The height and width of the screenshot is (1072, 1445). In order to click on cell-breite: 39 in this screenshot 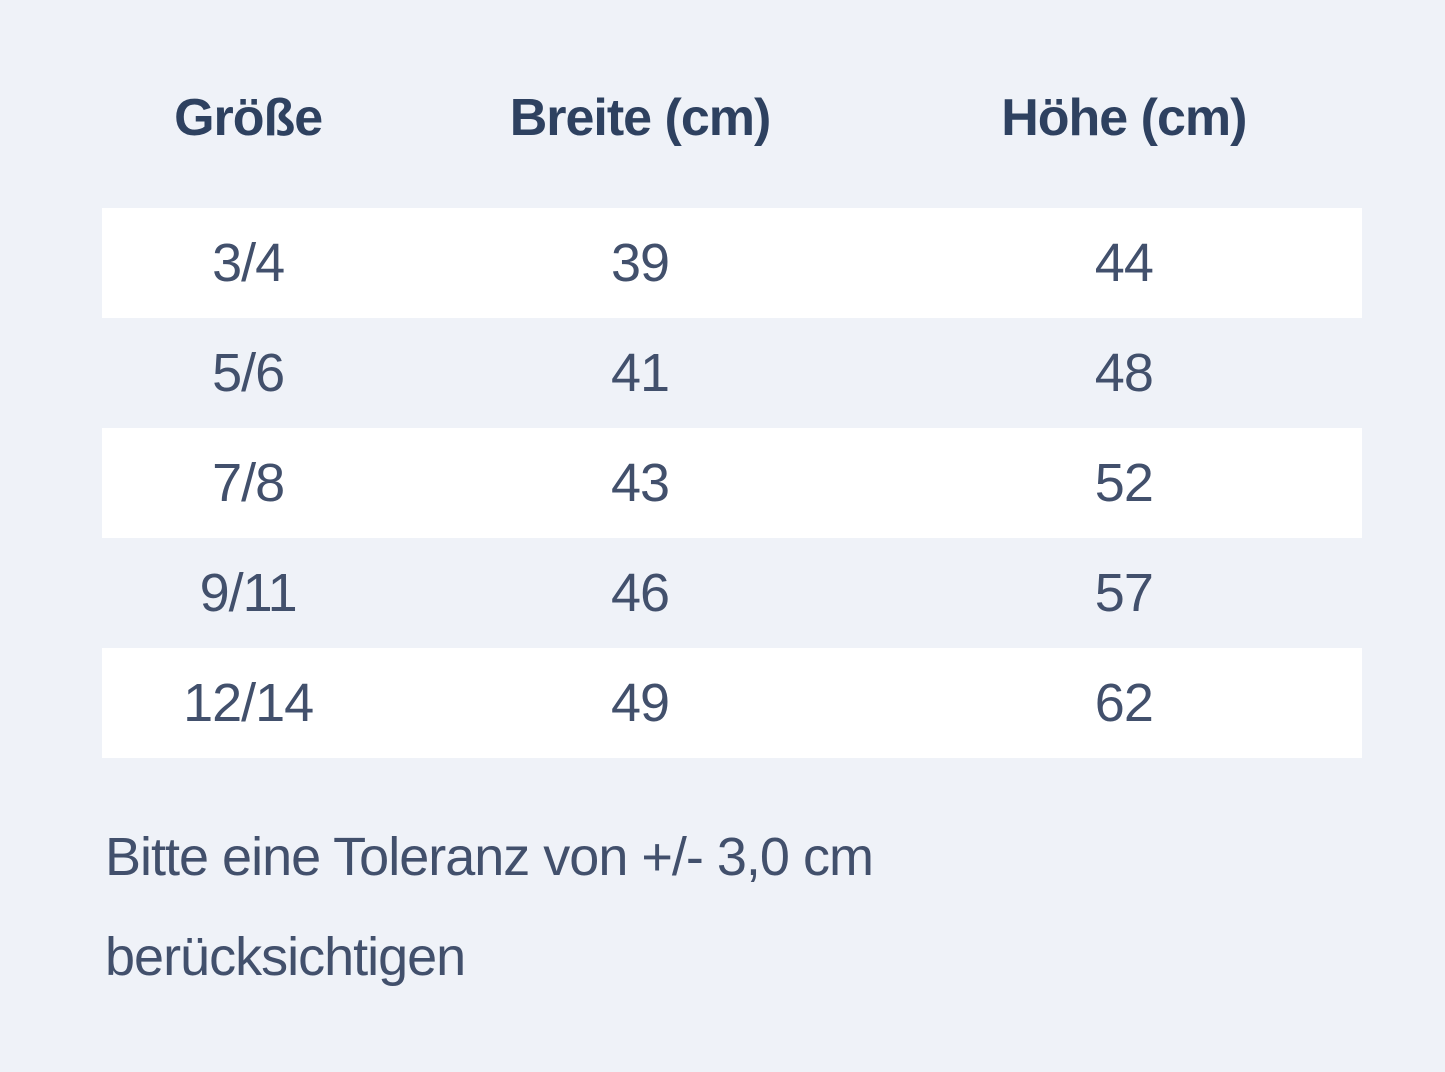, I will do `click(640, 263)`.